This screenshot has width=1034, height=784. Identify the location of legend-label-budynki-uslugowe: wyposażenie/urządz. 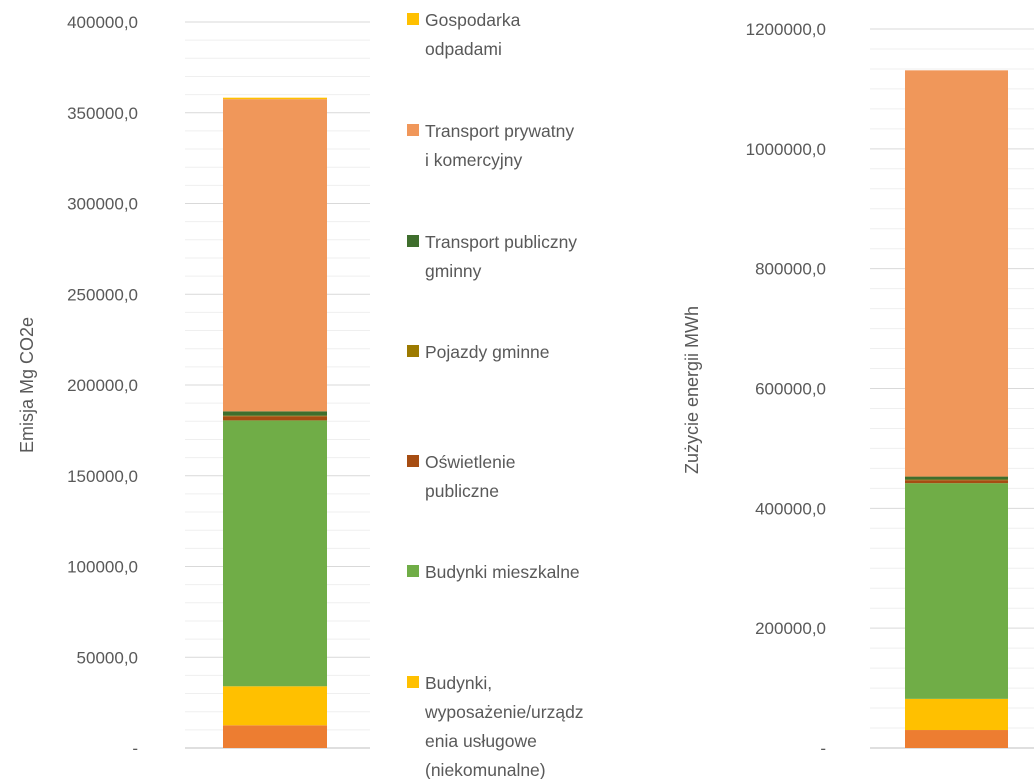
(504, 712).